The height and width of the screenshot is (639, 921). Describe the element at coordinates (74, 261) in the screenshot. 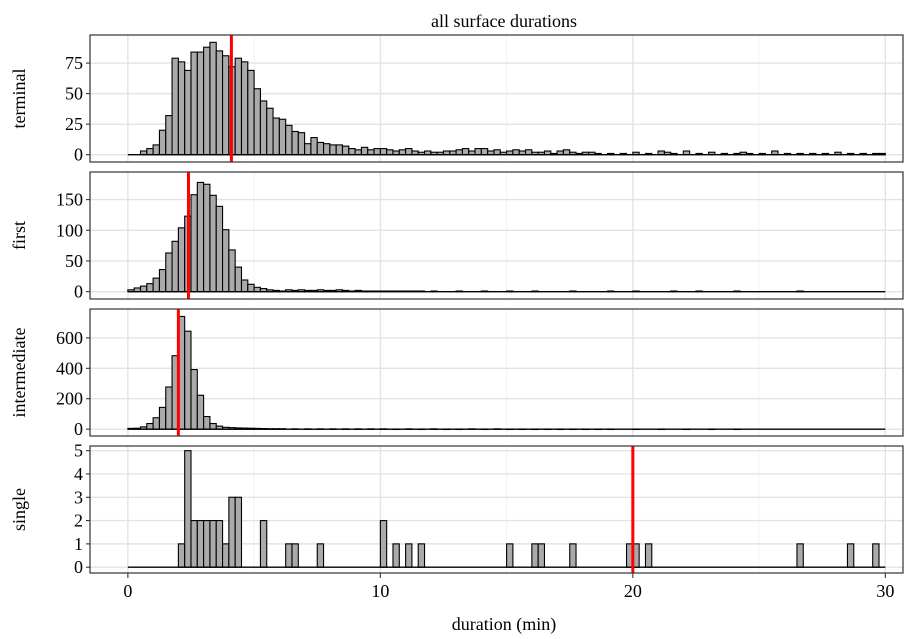

I see `y-tick-label: 50` at that location.